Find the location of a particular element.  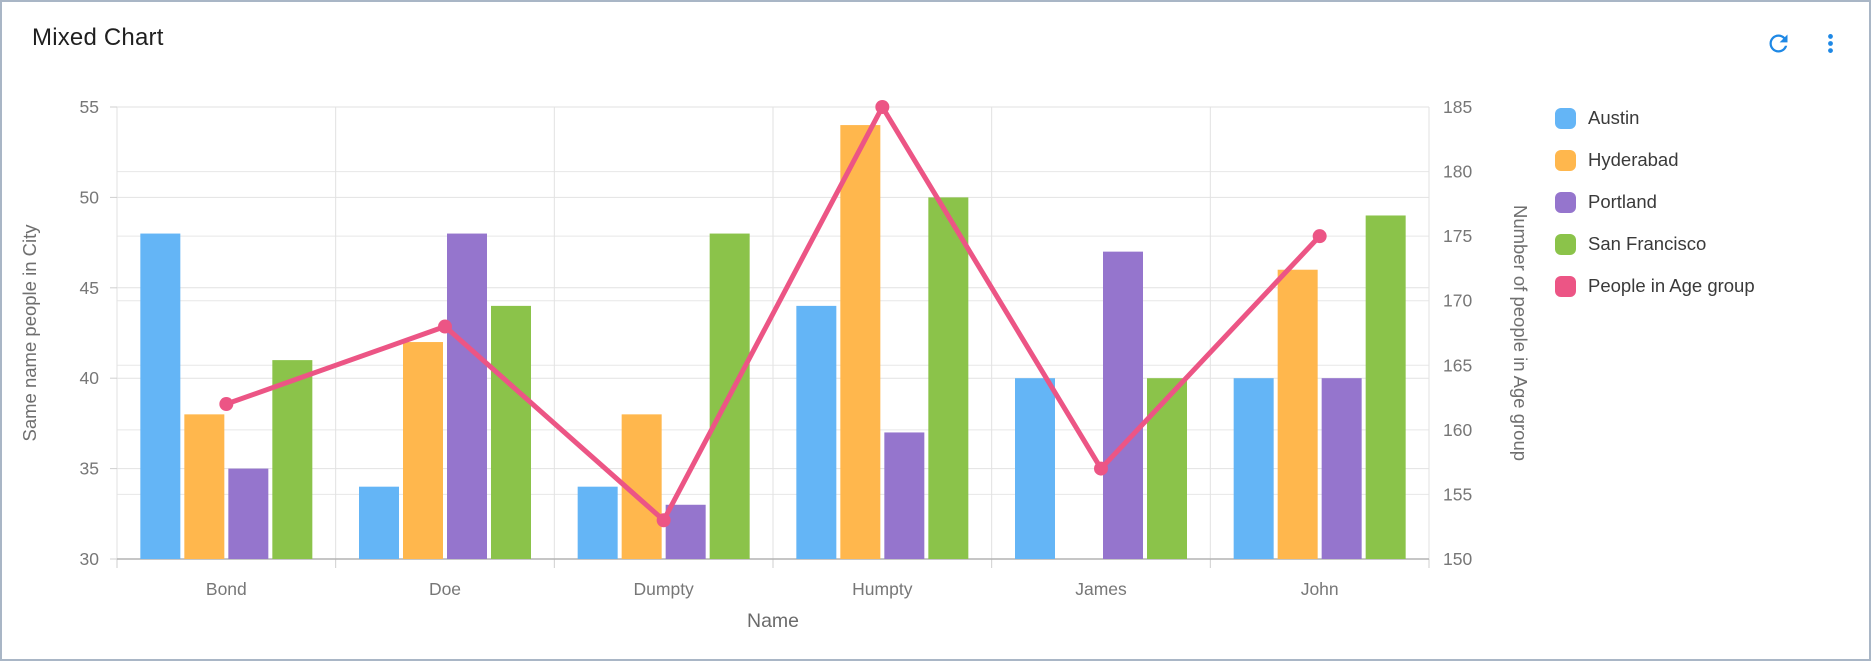

right-axis-tick-label: 165 is located at coordinates (1457, 365).